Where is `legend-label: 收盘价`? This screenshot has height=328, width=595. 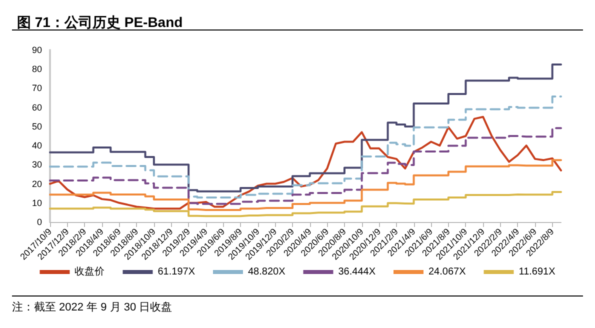 legend-label: 收盘价 is located at coordinates (89, 272).